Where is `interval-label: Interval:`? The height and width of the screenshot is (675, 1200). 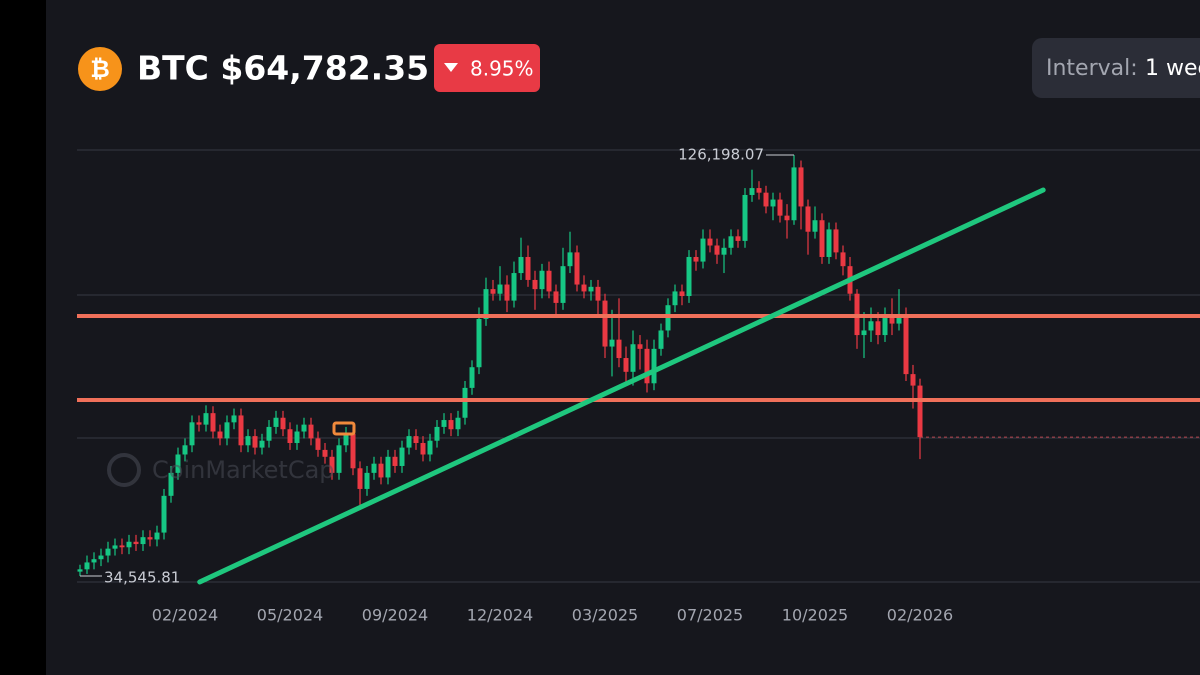 interval-label: Interval: is located at coordinates (1092, 68).